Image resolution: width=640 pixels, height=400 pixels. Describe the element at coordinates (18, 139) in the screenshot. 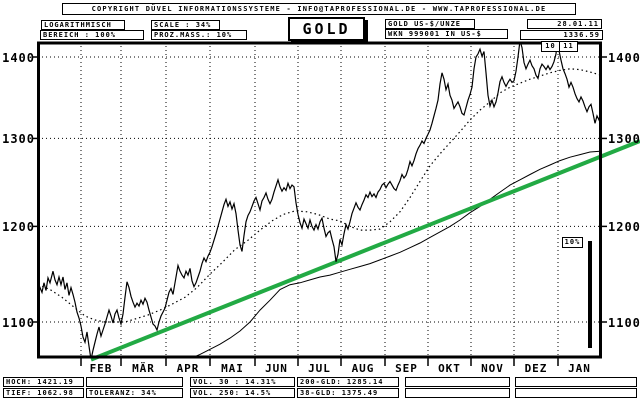

I see `y-axis-label-left: 1300` at that location.